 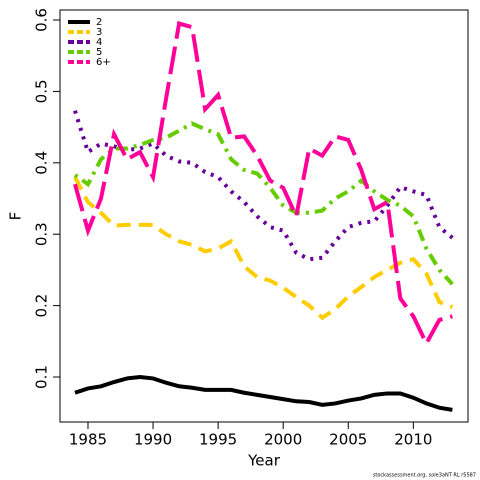 I want to click on legend-label: 4, so click(x=99, y=42).